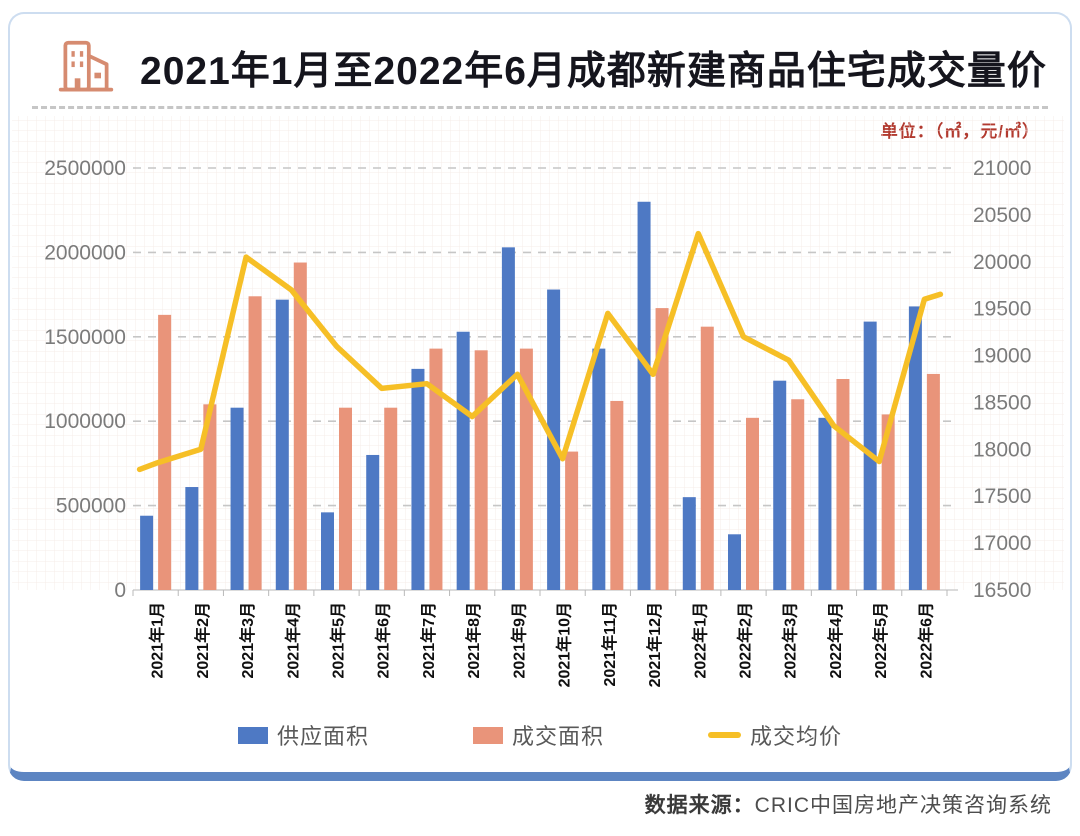  Describe the element at coordinates (526, 469) in the screenshot. I see `bar-transaction-2021年9月` at that location.